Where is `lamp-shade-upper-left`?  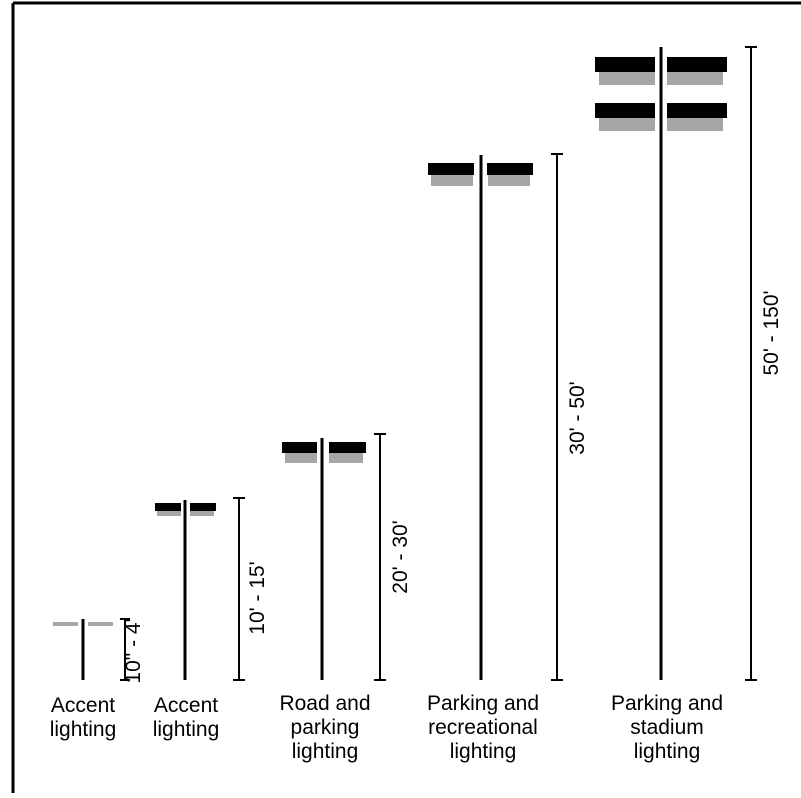
lamp-shade-upper-left is located at coordinates (627, 78).